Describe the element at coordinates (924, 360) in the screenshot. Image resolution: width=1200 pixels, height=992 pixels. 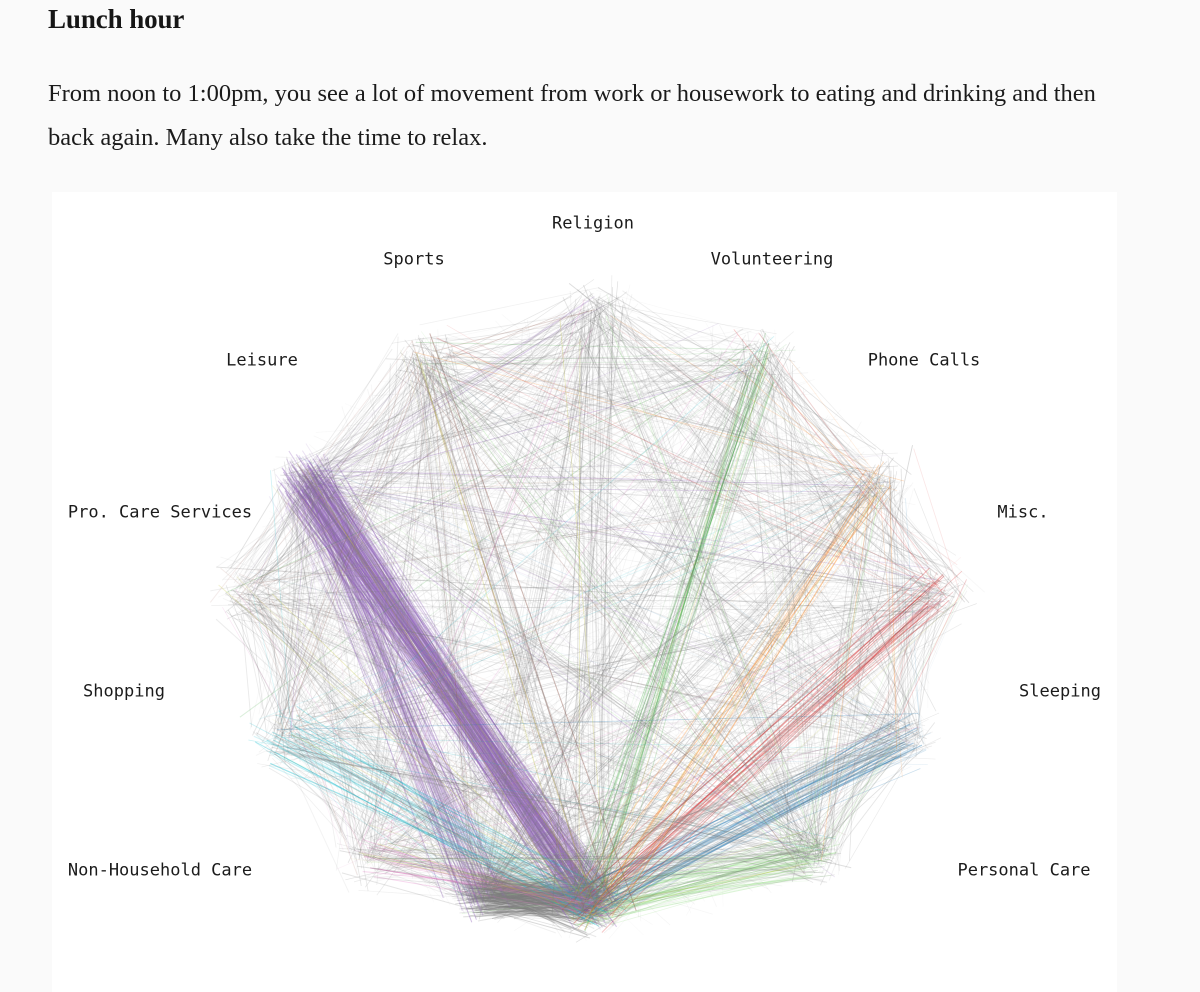
I see `node-label-phone-calls: Phone Calls` at that location.